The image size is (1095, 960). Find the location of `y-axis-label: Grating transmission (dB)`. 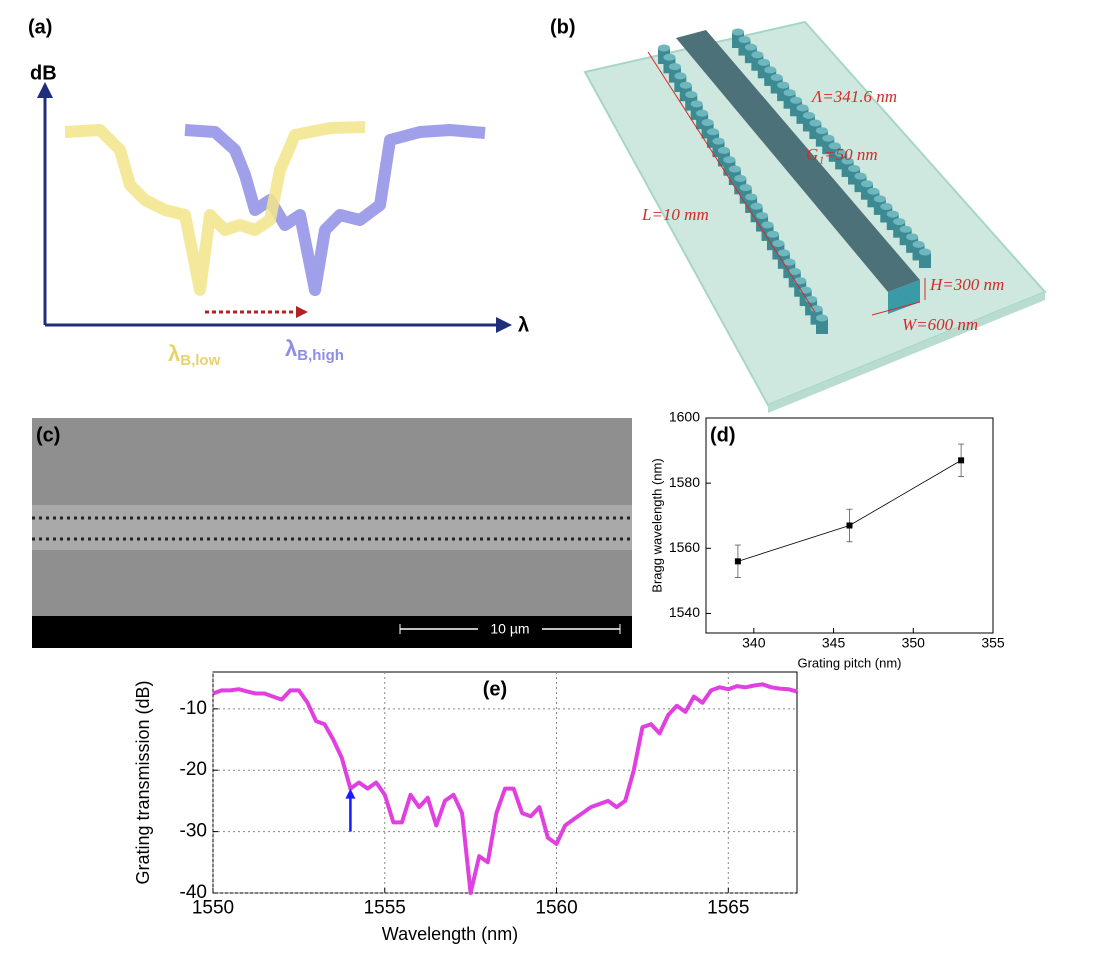

y-axis-label: Grating transmission (dB) is located at coordinates (143, 782).